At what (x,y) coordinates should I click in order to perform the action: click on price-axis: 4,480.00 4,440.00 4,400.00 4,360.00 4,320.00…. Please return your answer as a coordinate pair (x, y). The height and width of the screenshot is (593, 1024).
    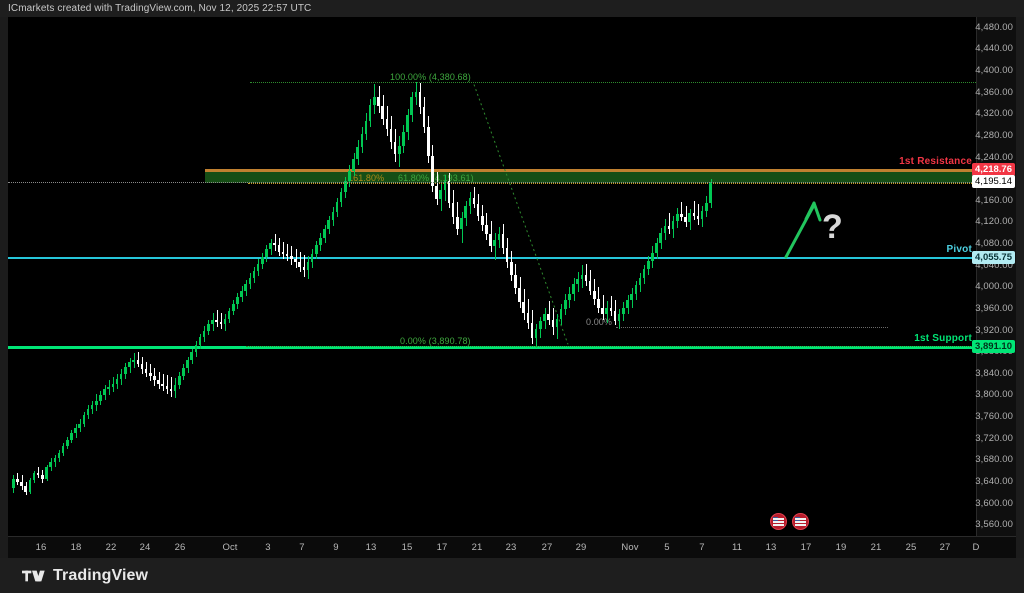
    Looking at the image, I should click on (994, 276).